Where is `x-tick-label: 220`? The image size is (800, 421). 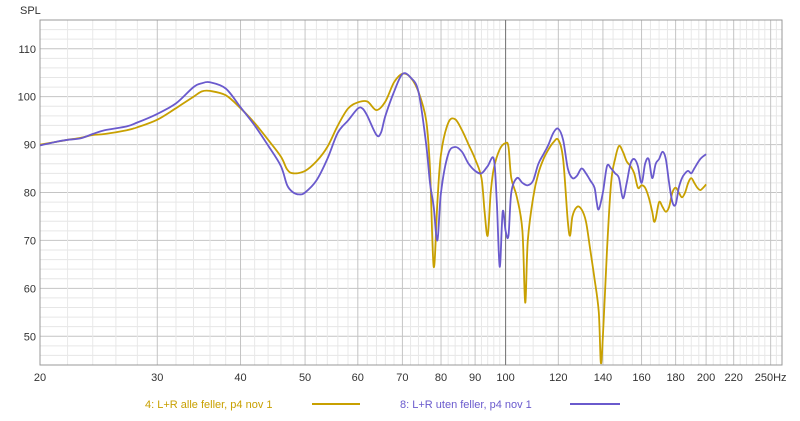
x-tick-label: 220 is located at coordinates (733, 378).